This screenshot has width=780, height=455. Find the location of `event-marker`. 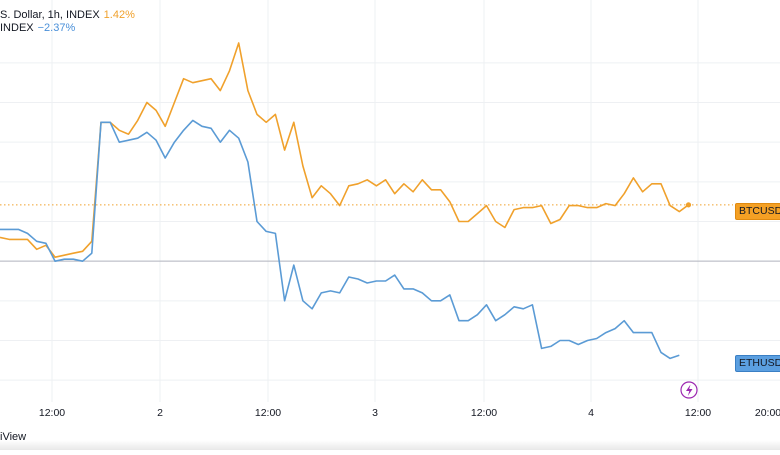

event-marker is located at coordinates (689, 390).